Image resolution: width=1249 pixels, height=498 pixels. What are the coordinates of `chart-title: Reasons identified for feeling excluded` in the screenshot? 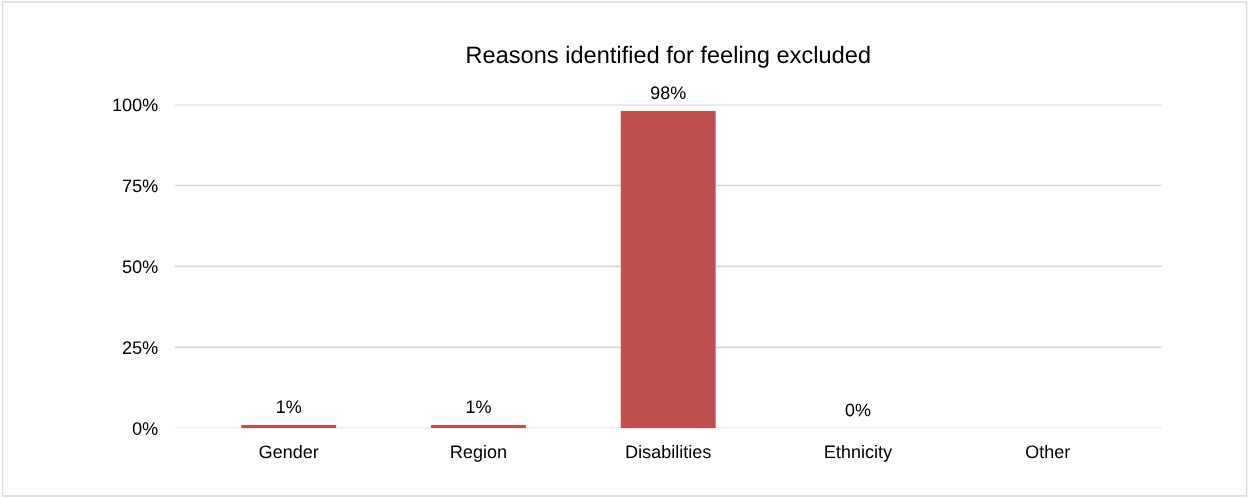 It's located at (668, 56).